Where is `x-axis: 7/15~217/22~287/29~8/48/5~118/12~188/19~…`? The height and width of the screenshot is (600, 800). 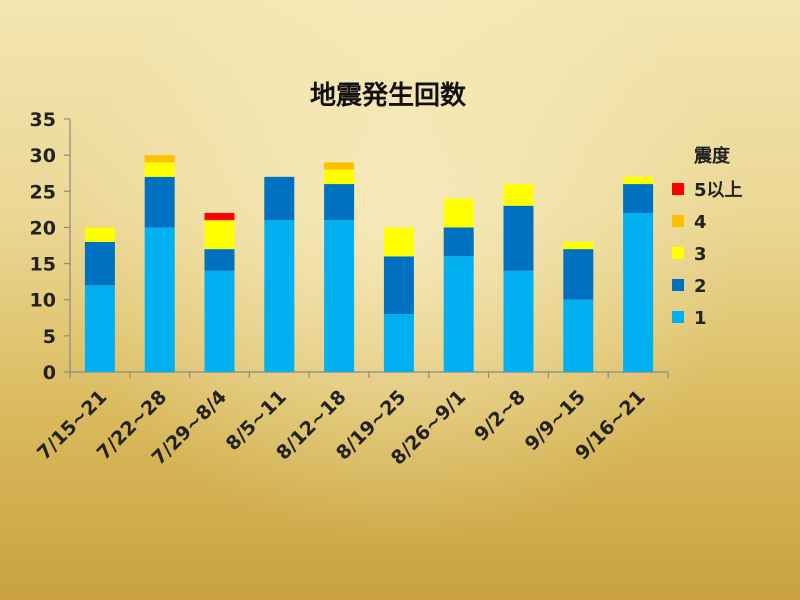 x-axis: 7/15~217/22~287/29~8/48/5~118/12~188/19~… is located at coordinates (351, 420).